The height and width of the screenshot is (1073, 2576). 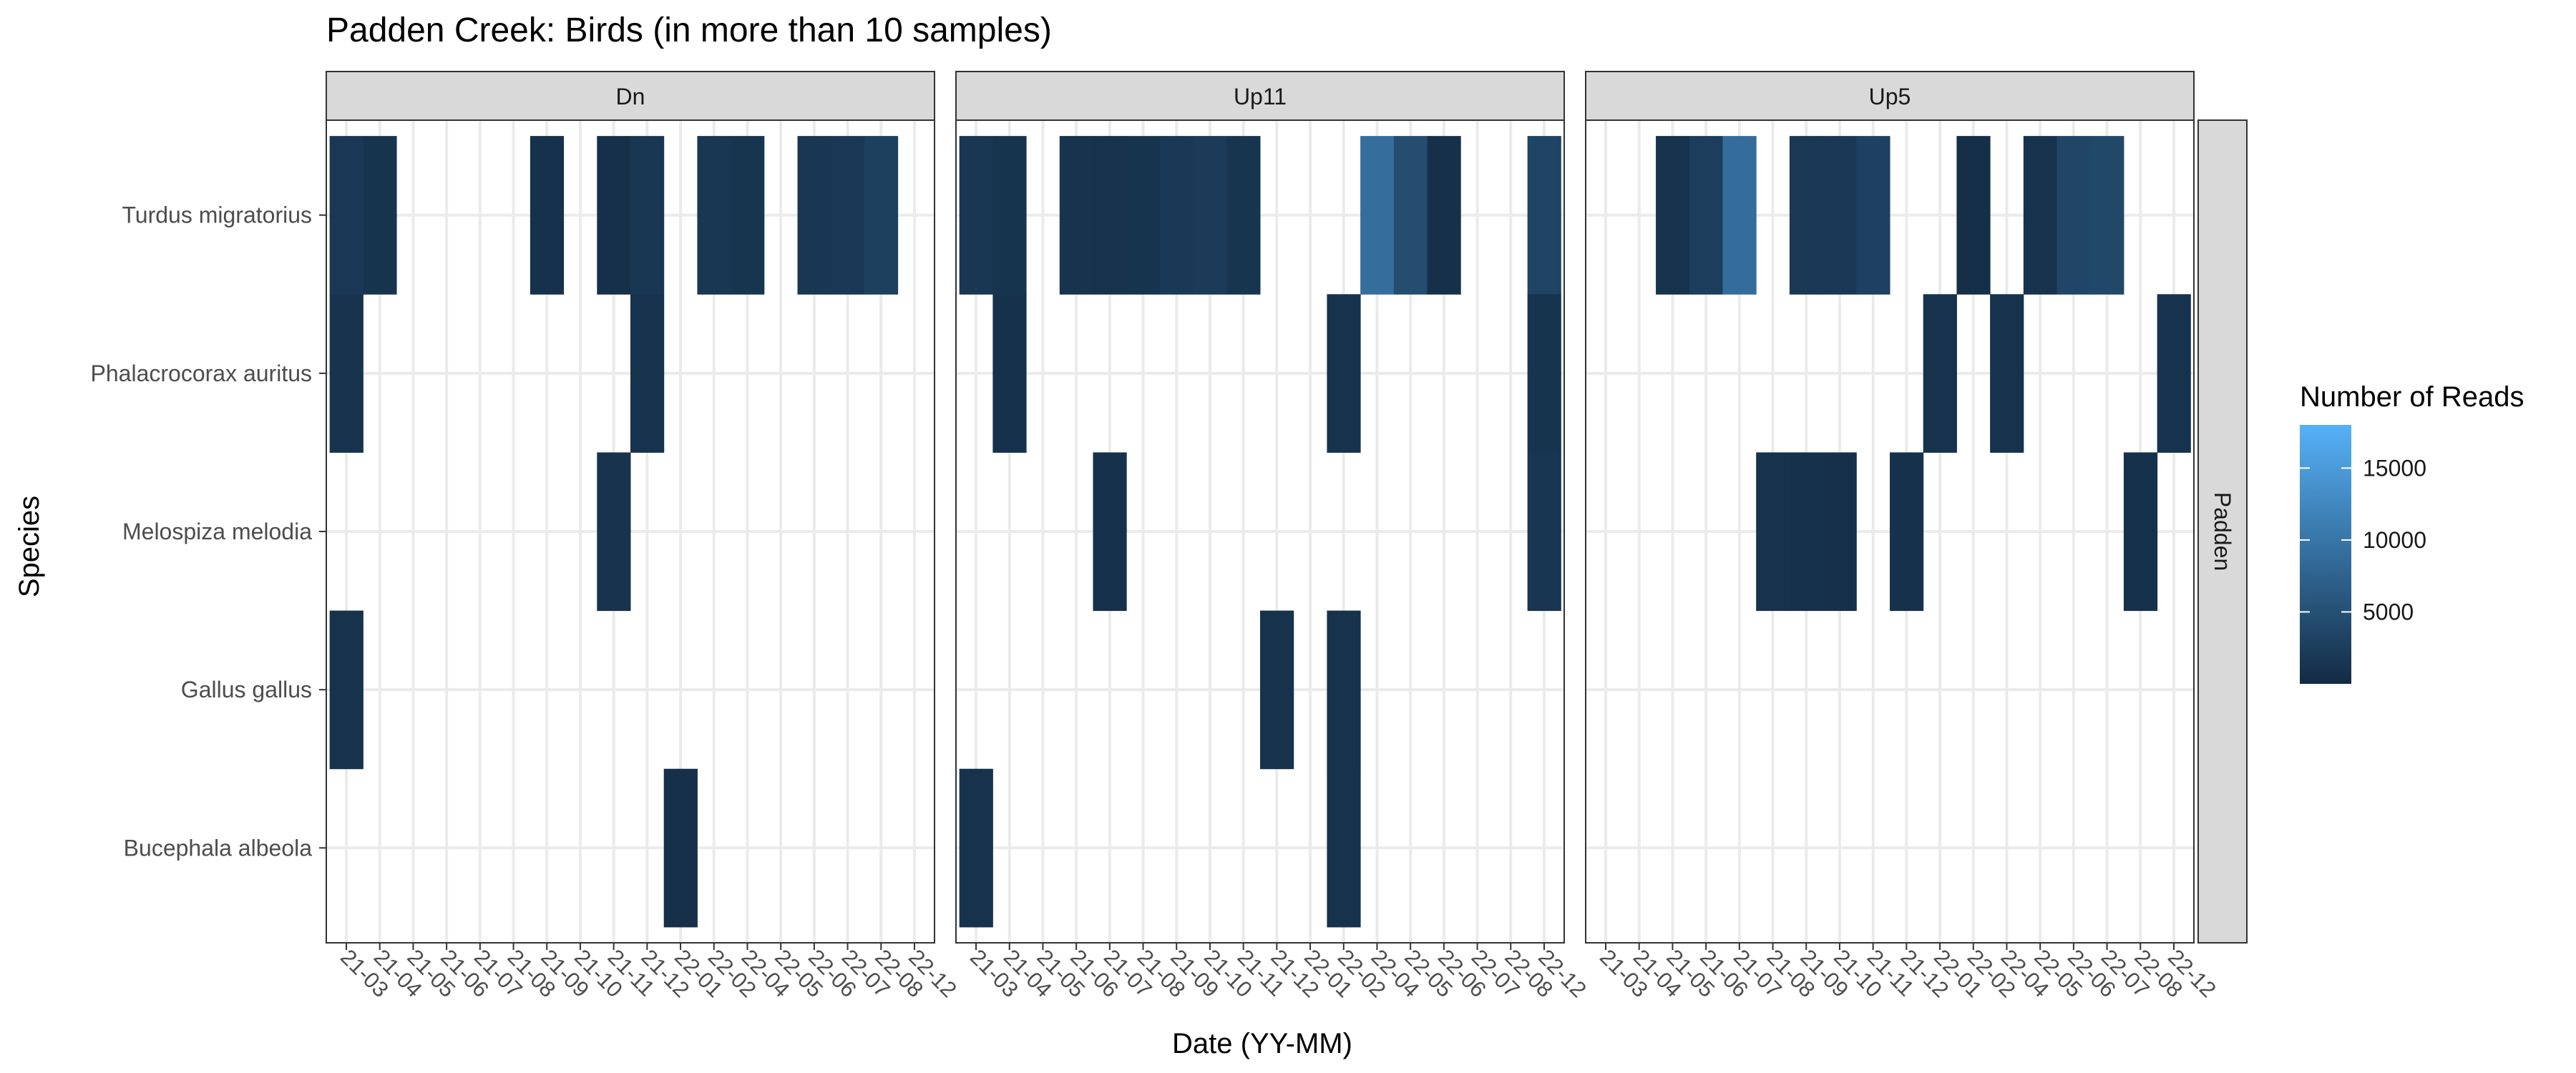 What do you see at coordinates (201, 373) in the screenshot?
I see `y-tick-label: Phalacrocorax auritus` at bounding box center [201, 373].